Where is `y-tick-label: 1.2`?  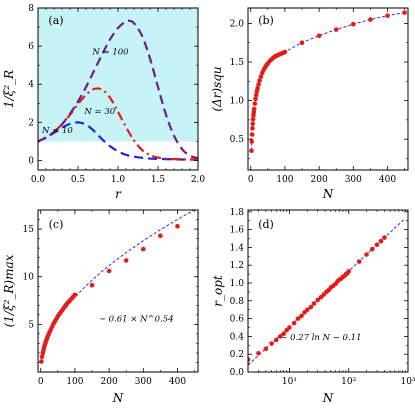 y-tick-label: 1.2 is located at coordinates (237, 266).